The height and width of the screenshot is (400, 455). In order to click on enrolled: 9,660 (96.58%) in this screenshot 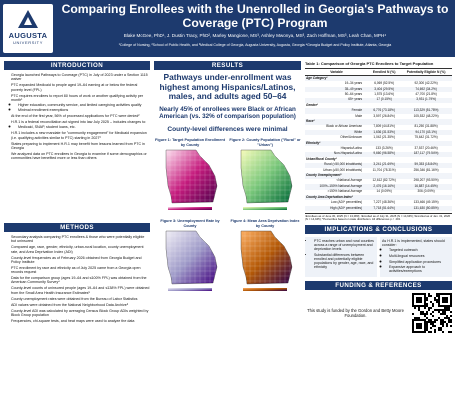, I will do `click(384, 153)`.